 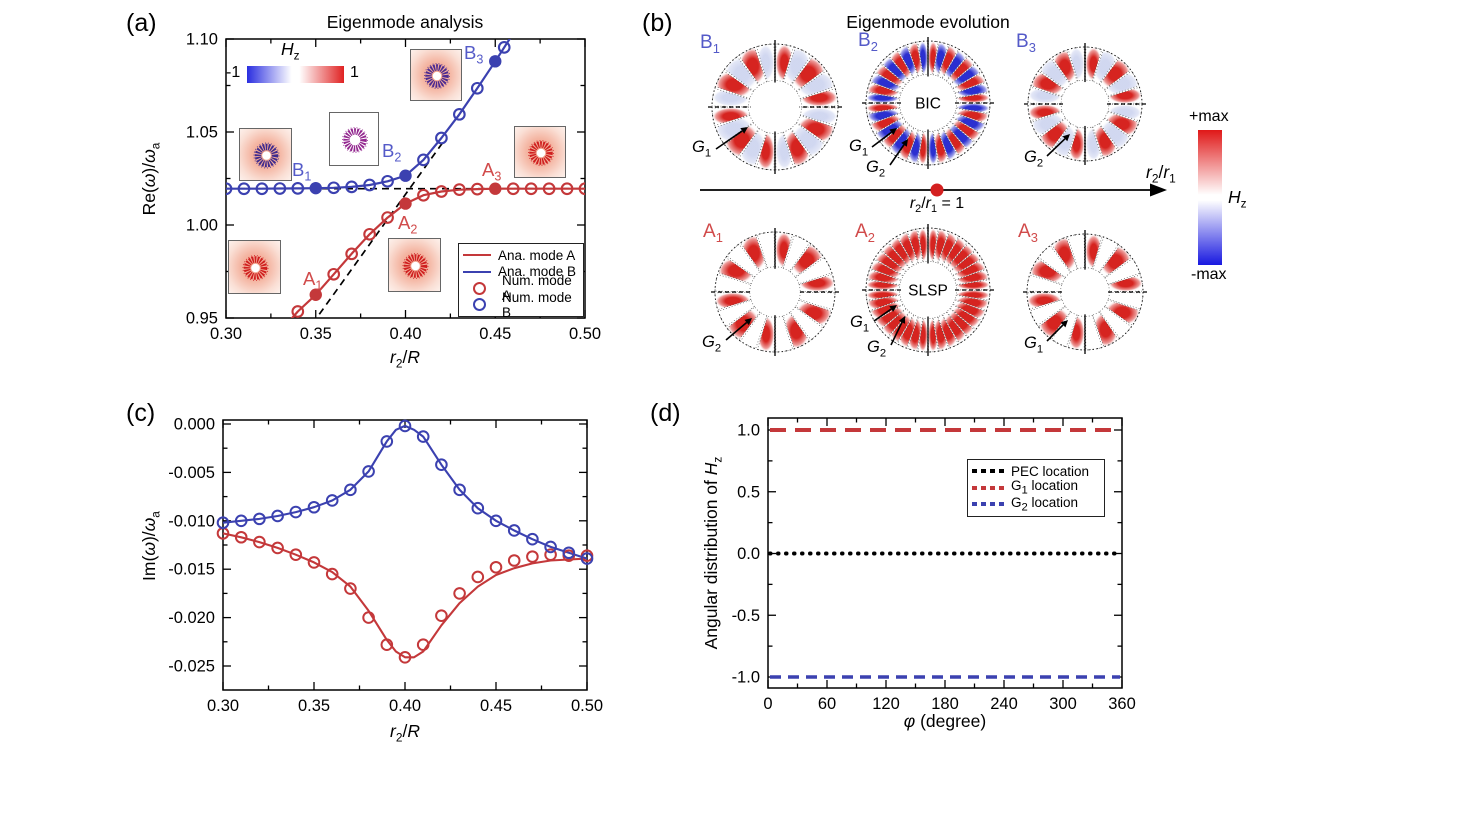 I want to click on panel-a-series, so click(x=405, y=178).